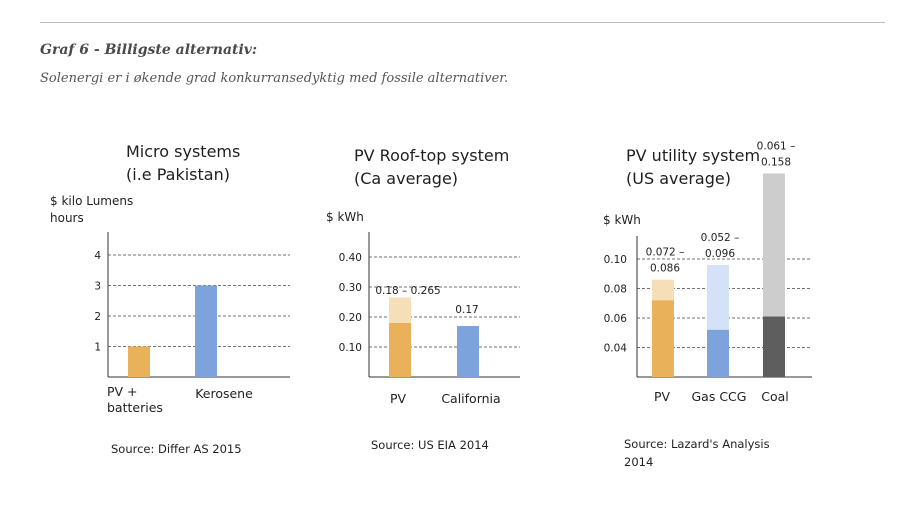  What do you see at coordinates (97, 287) in the screenshot?
I see `panel1-y-tick-label: 3` at bounding box center [97, 287].